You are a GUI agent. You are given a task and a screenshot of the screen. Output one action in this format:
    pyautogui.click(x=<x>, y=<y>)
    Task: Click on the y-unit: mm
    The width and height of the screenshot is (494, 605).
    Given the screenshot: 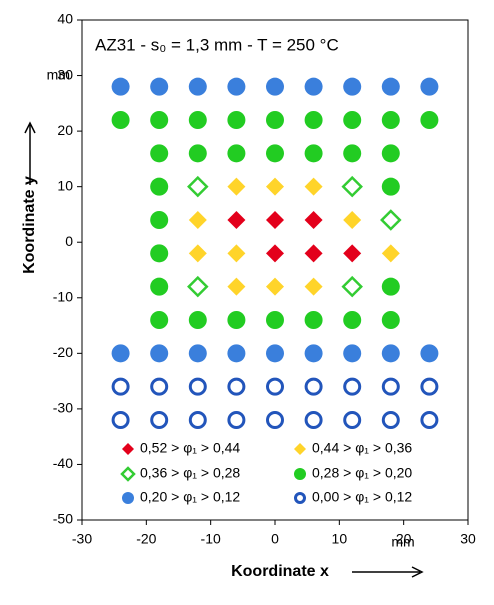 What is the action you would take?
    pyautogui.click(x=58, y=75)
    